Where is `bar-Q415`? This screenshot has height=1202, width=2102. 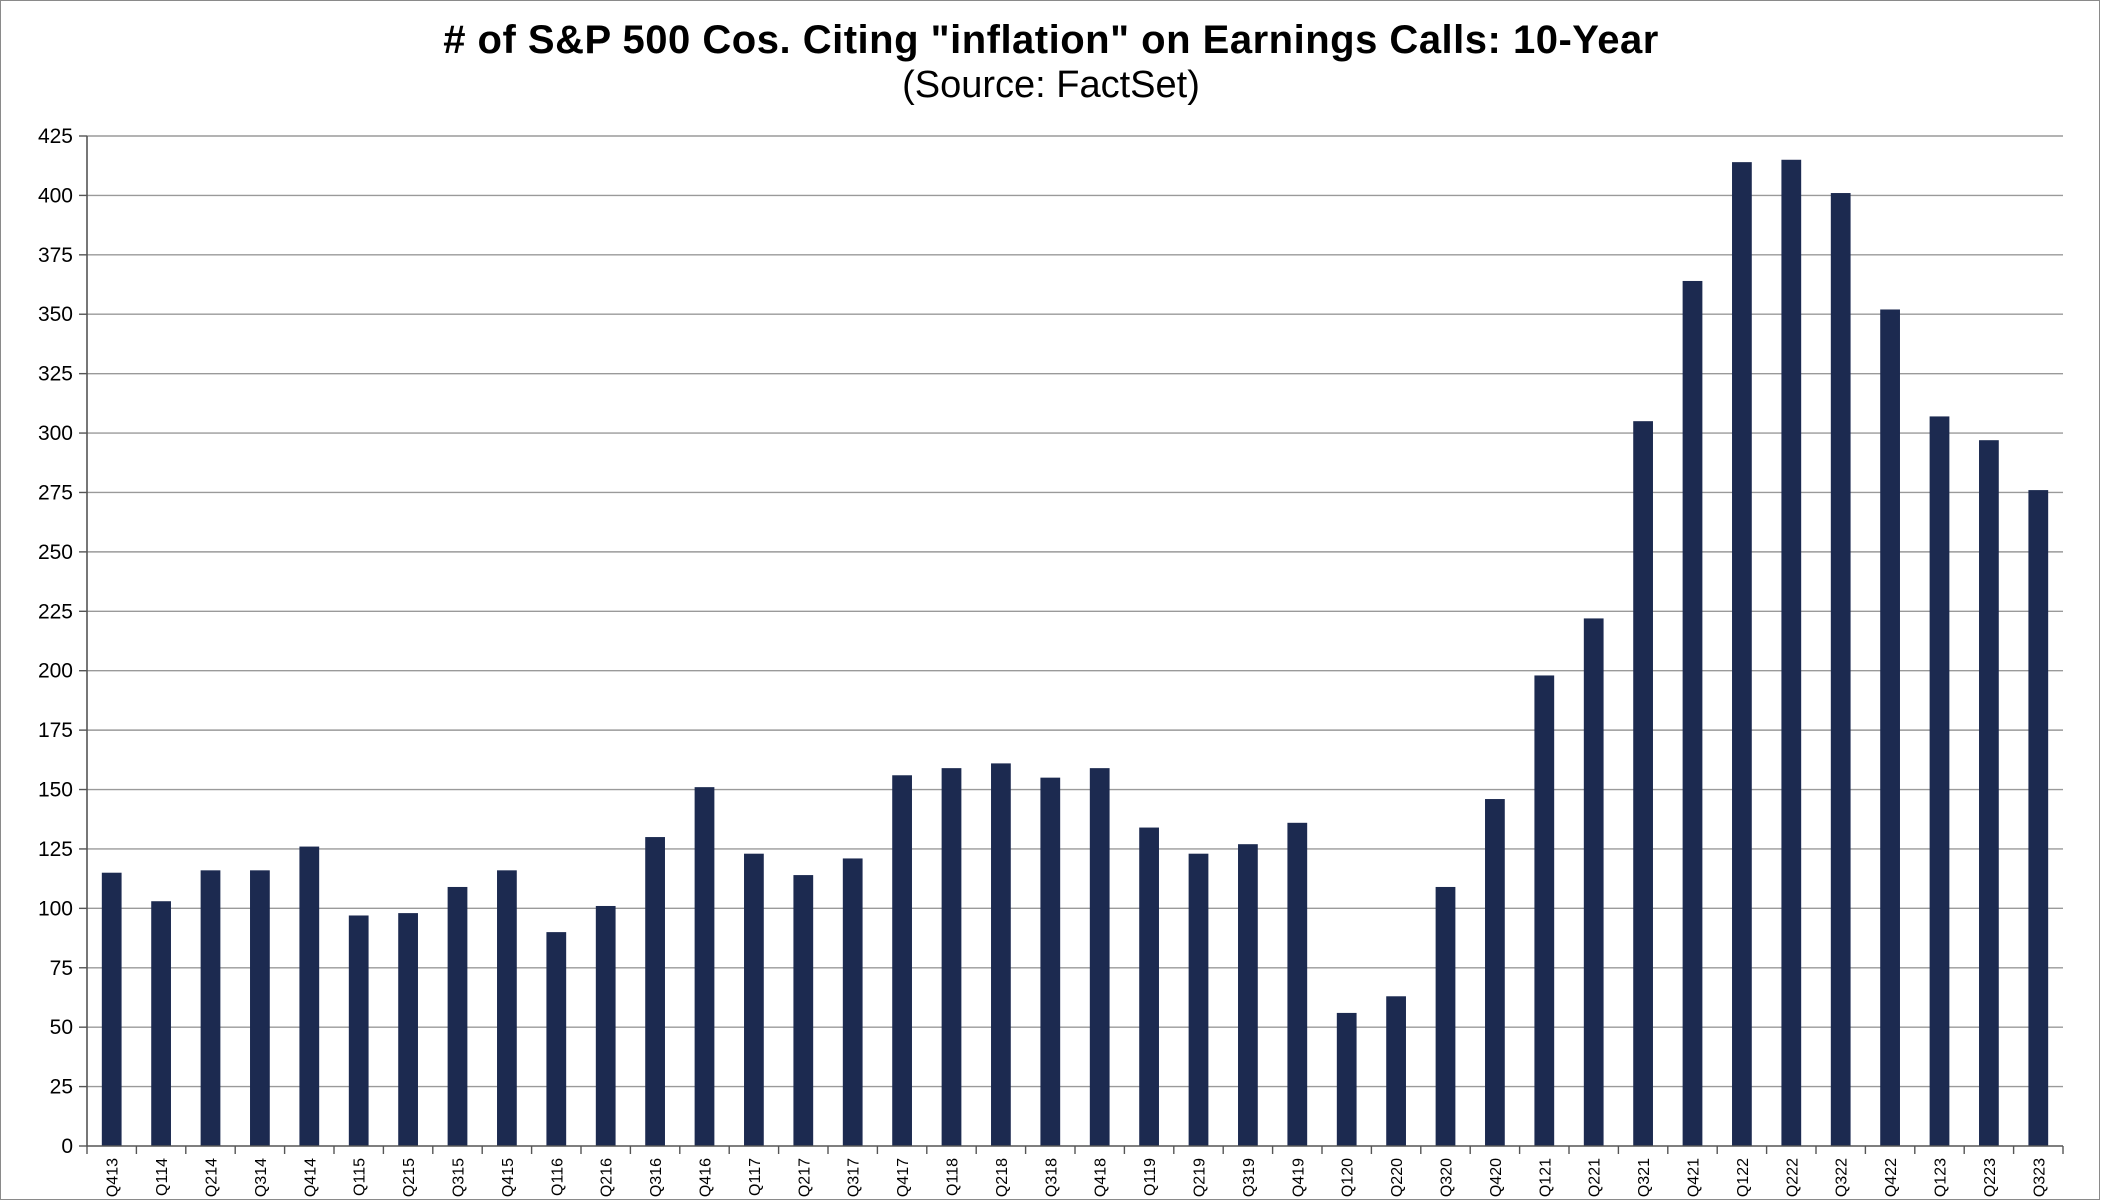
bar-Q415 is located at coordinates (507, 1008).